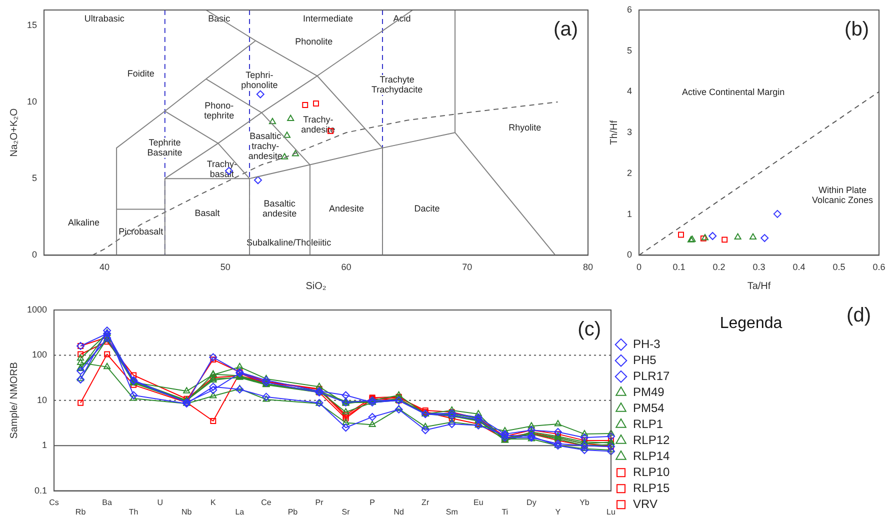 This screenshot has height=524, width=891. Describe the element at coordinates (213, 502) in the screenshot. I see `x-tick-label: K` at that location.